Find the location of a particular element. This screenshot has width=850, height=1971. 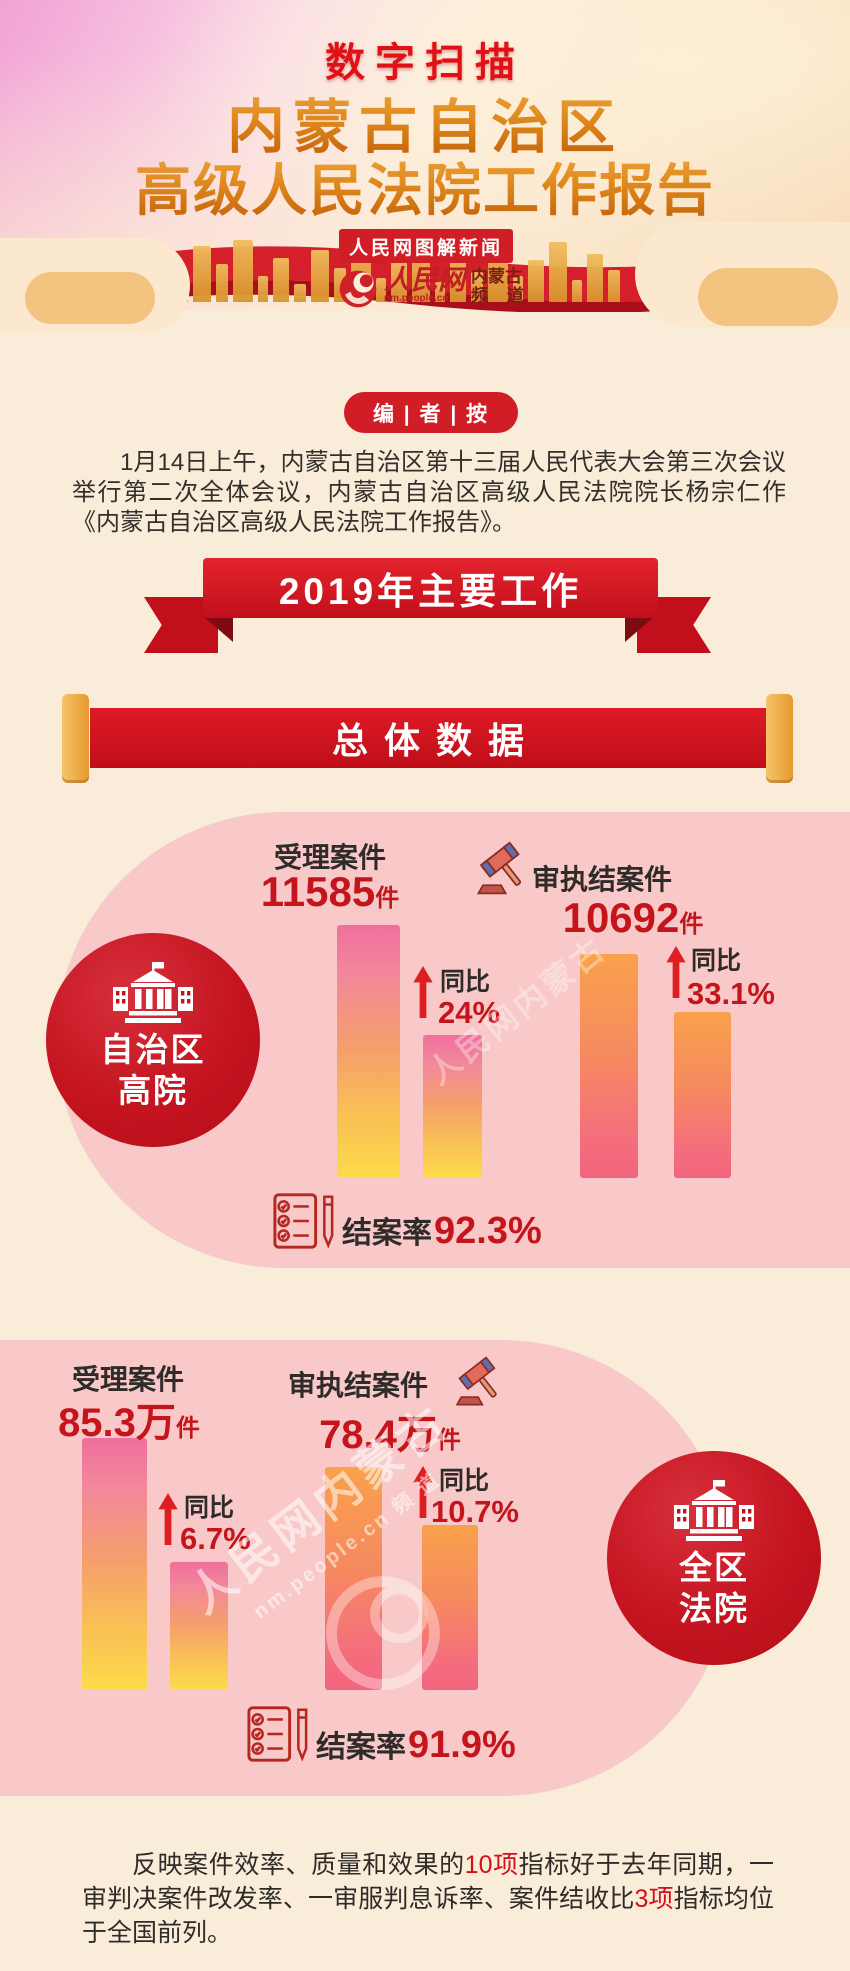

scroll-rod-left is located at coordinates (75, 738).